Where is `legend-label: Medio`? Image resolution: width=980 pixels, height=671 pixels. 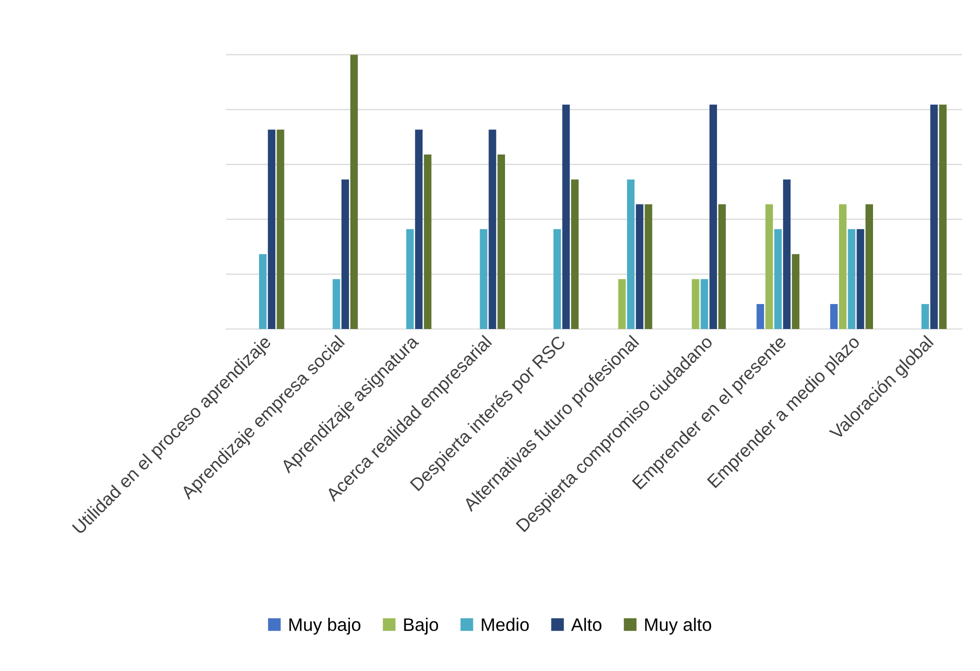
legend-label: Medio is located at coordinates (505, 625).